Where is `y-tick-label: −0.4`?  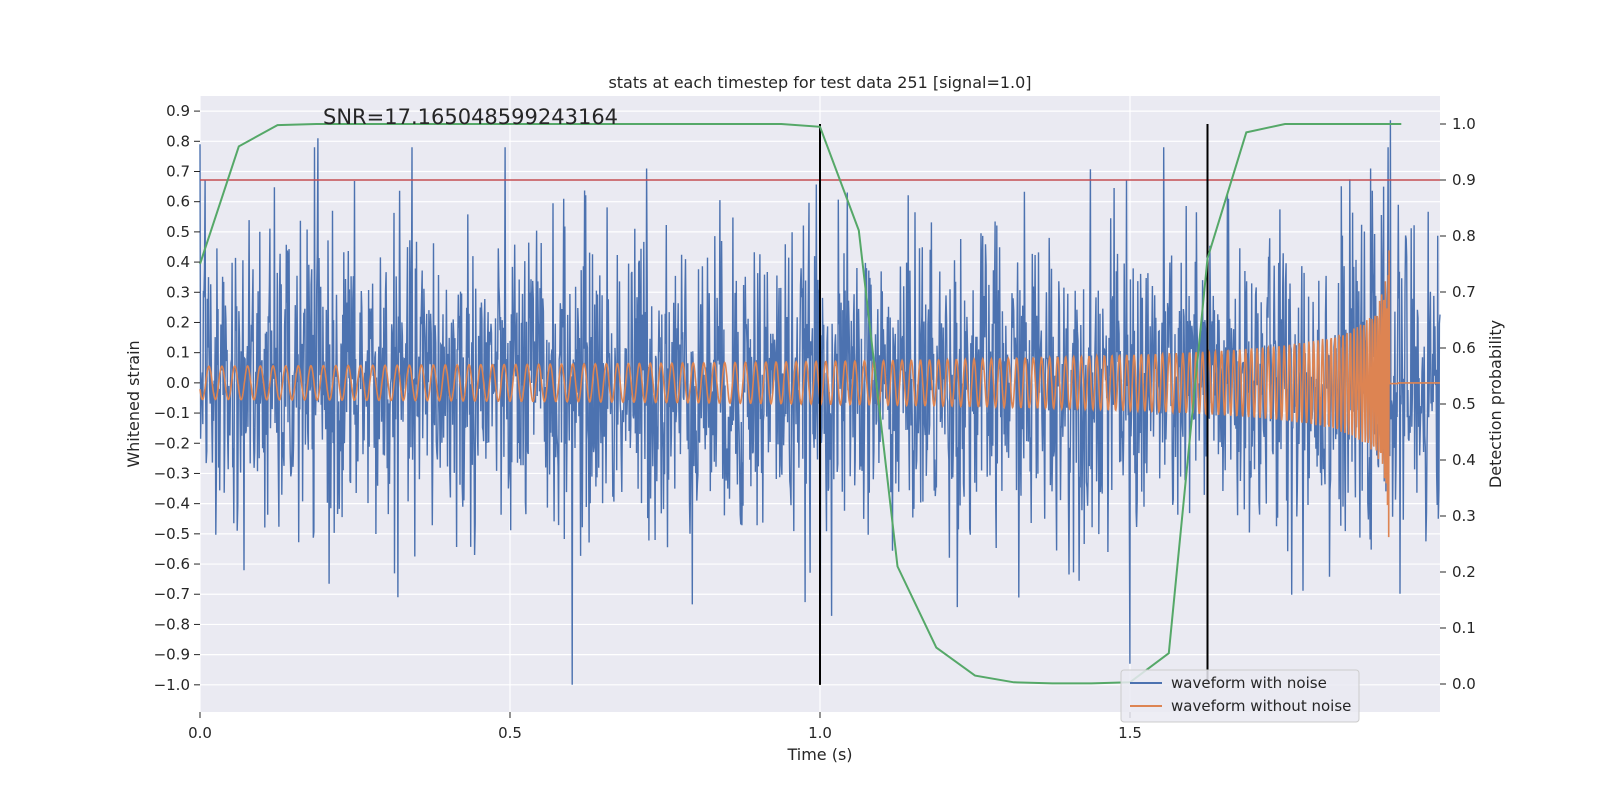 y-tick-label: −0.4 is located at coordinates (172, 504).